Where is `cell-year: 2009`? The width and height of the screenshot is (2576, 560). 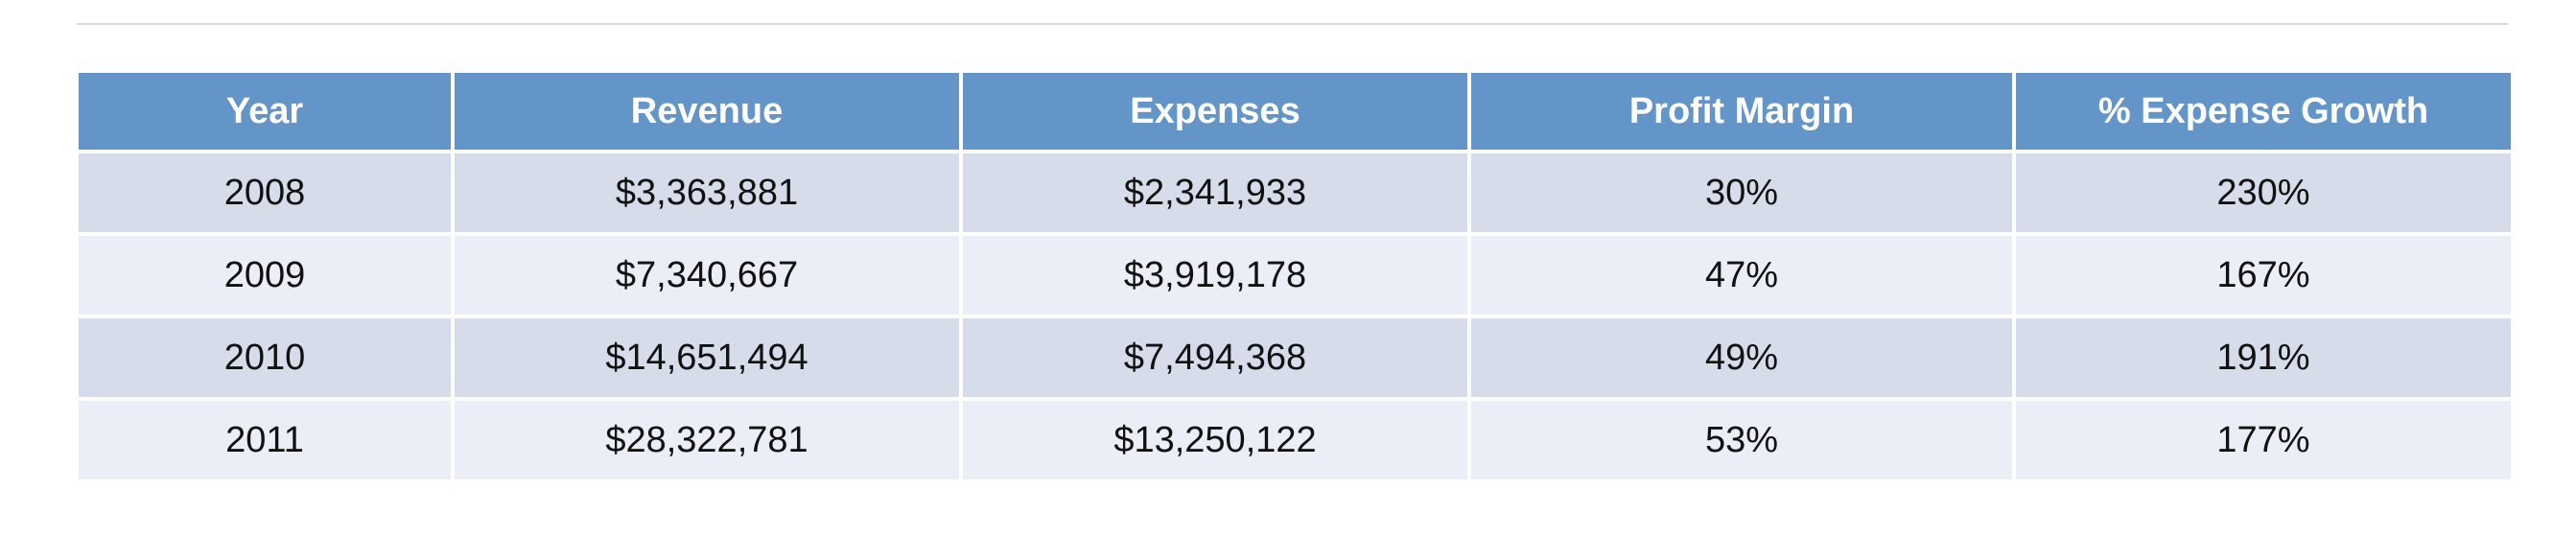 cell-year: 2009 is located at coordinates (265, 275).